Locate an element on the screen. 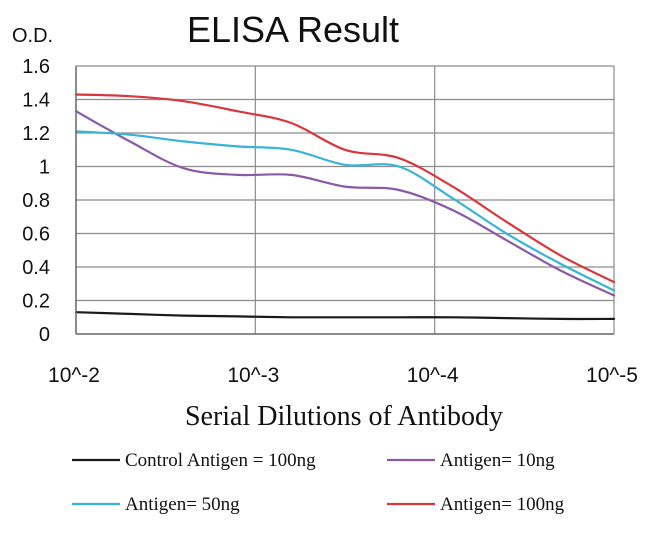  y-tick-label: 0 is located at coordinates (44, 335).